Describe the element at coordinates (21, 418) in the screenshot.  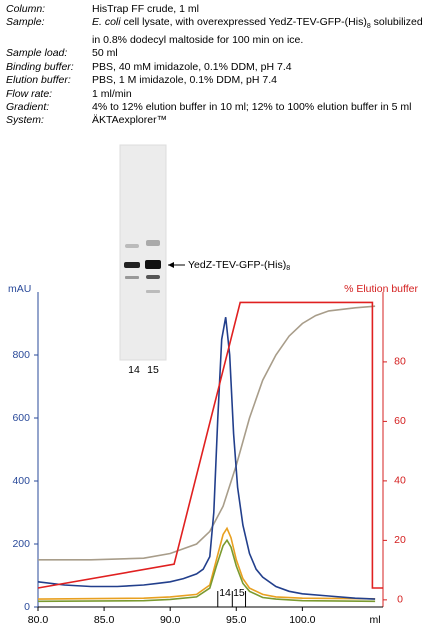
I see `y-tick-label: 600` at that location.